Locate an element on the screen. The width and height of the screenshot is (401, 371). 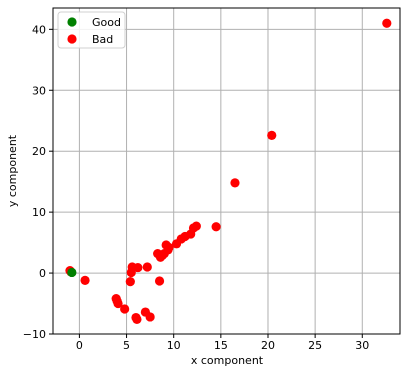
x-tick-label: 20 is located at coordinates (268, 345).